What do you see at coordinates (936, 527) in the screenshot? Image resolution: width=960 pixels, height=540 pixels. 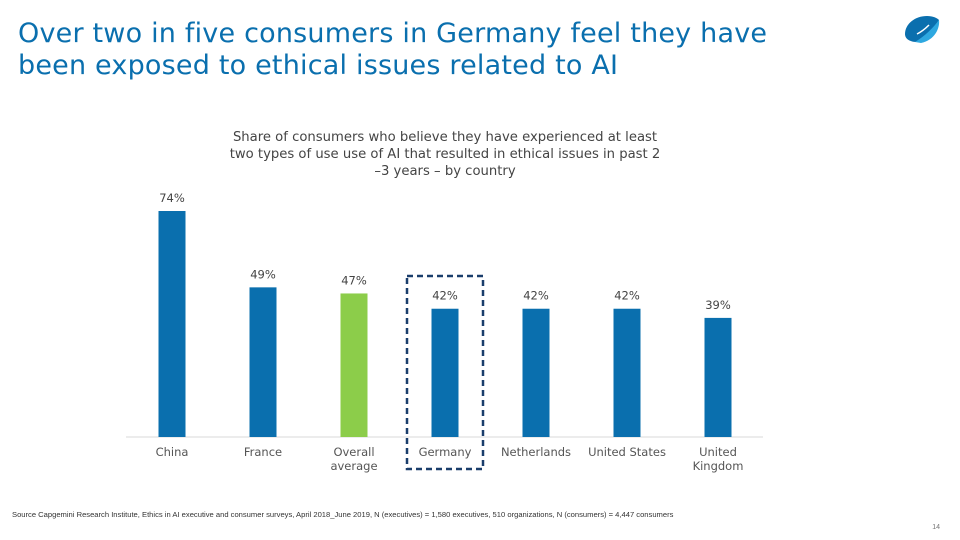 I see `page-number: 14` at bounding box center [936, 527].